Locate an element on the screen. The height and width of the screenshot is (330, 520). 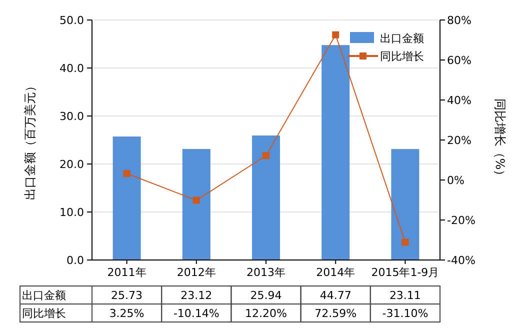
y2-tick-label: -20% is located at coordinates (461, 220).